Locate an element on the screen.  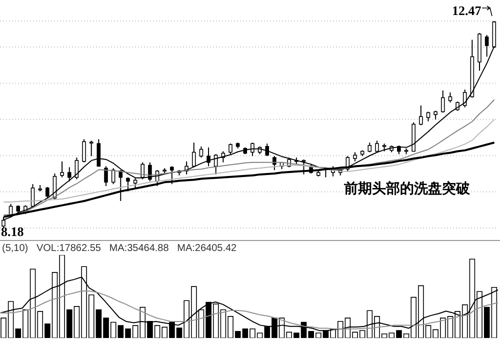
annotation: 前期头部的洗盘突破 is located at coordinates (407, 189).